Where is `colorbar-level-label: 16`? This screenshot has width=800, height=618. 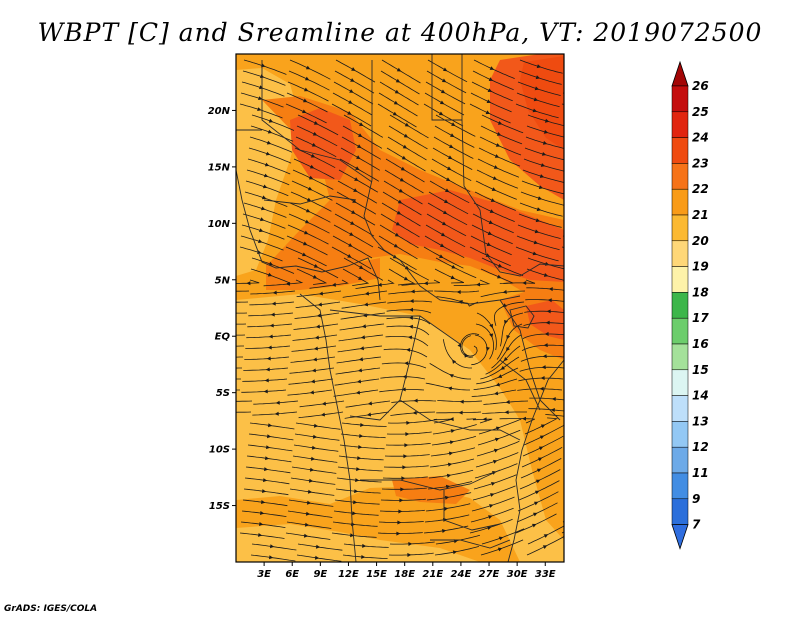 colorbar-level-label: 16 is located at coordinates (700, 344).